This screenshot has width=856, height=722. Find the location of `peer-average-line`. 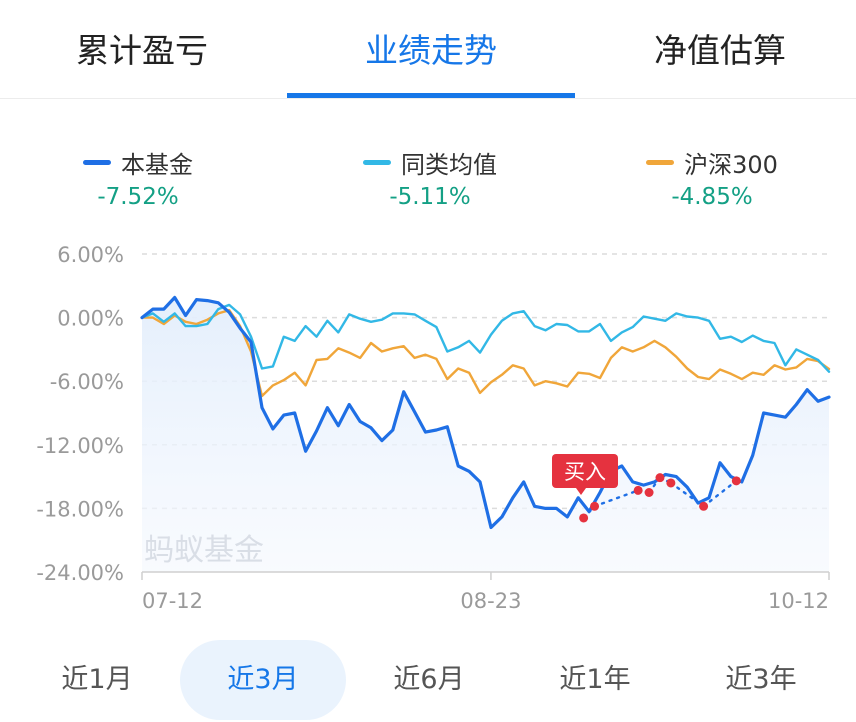

peer-average-line is located at coordinates (485, 338).